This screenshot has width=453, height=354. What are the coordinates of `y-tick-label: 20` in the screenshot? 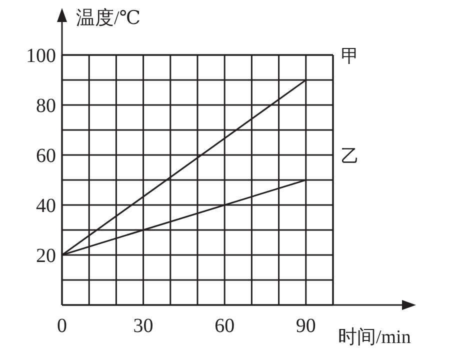 It's located at (46, 256).